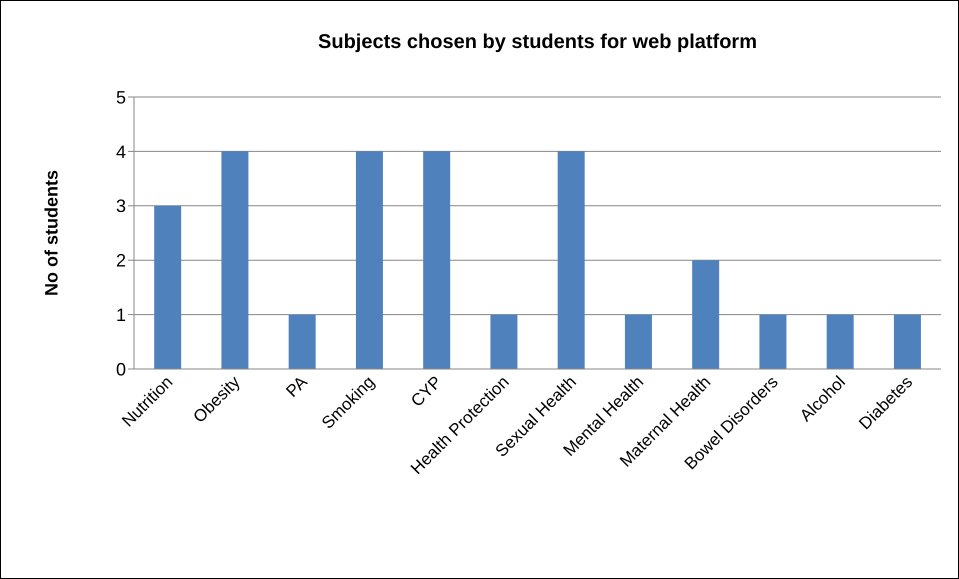 This screenshot has height=579, width=959. What do you see at coordinates (121, 206) in the screenshot?
I see `y-tick-label: 3` at bounding box center [121, 206].